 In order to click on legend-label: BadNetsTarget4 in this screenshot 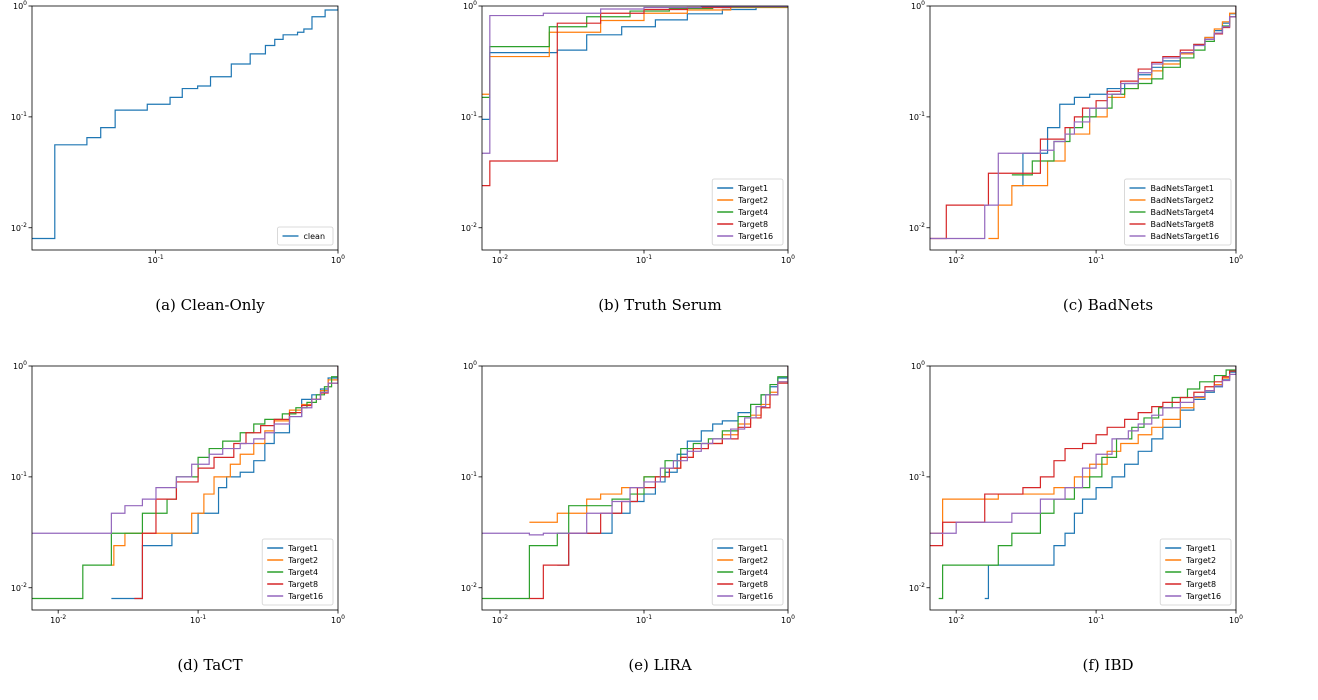, I will do `click(1183, 212)`.